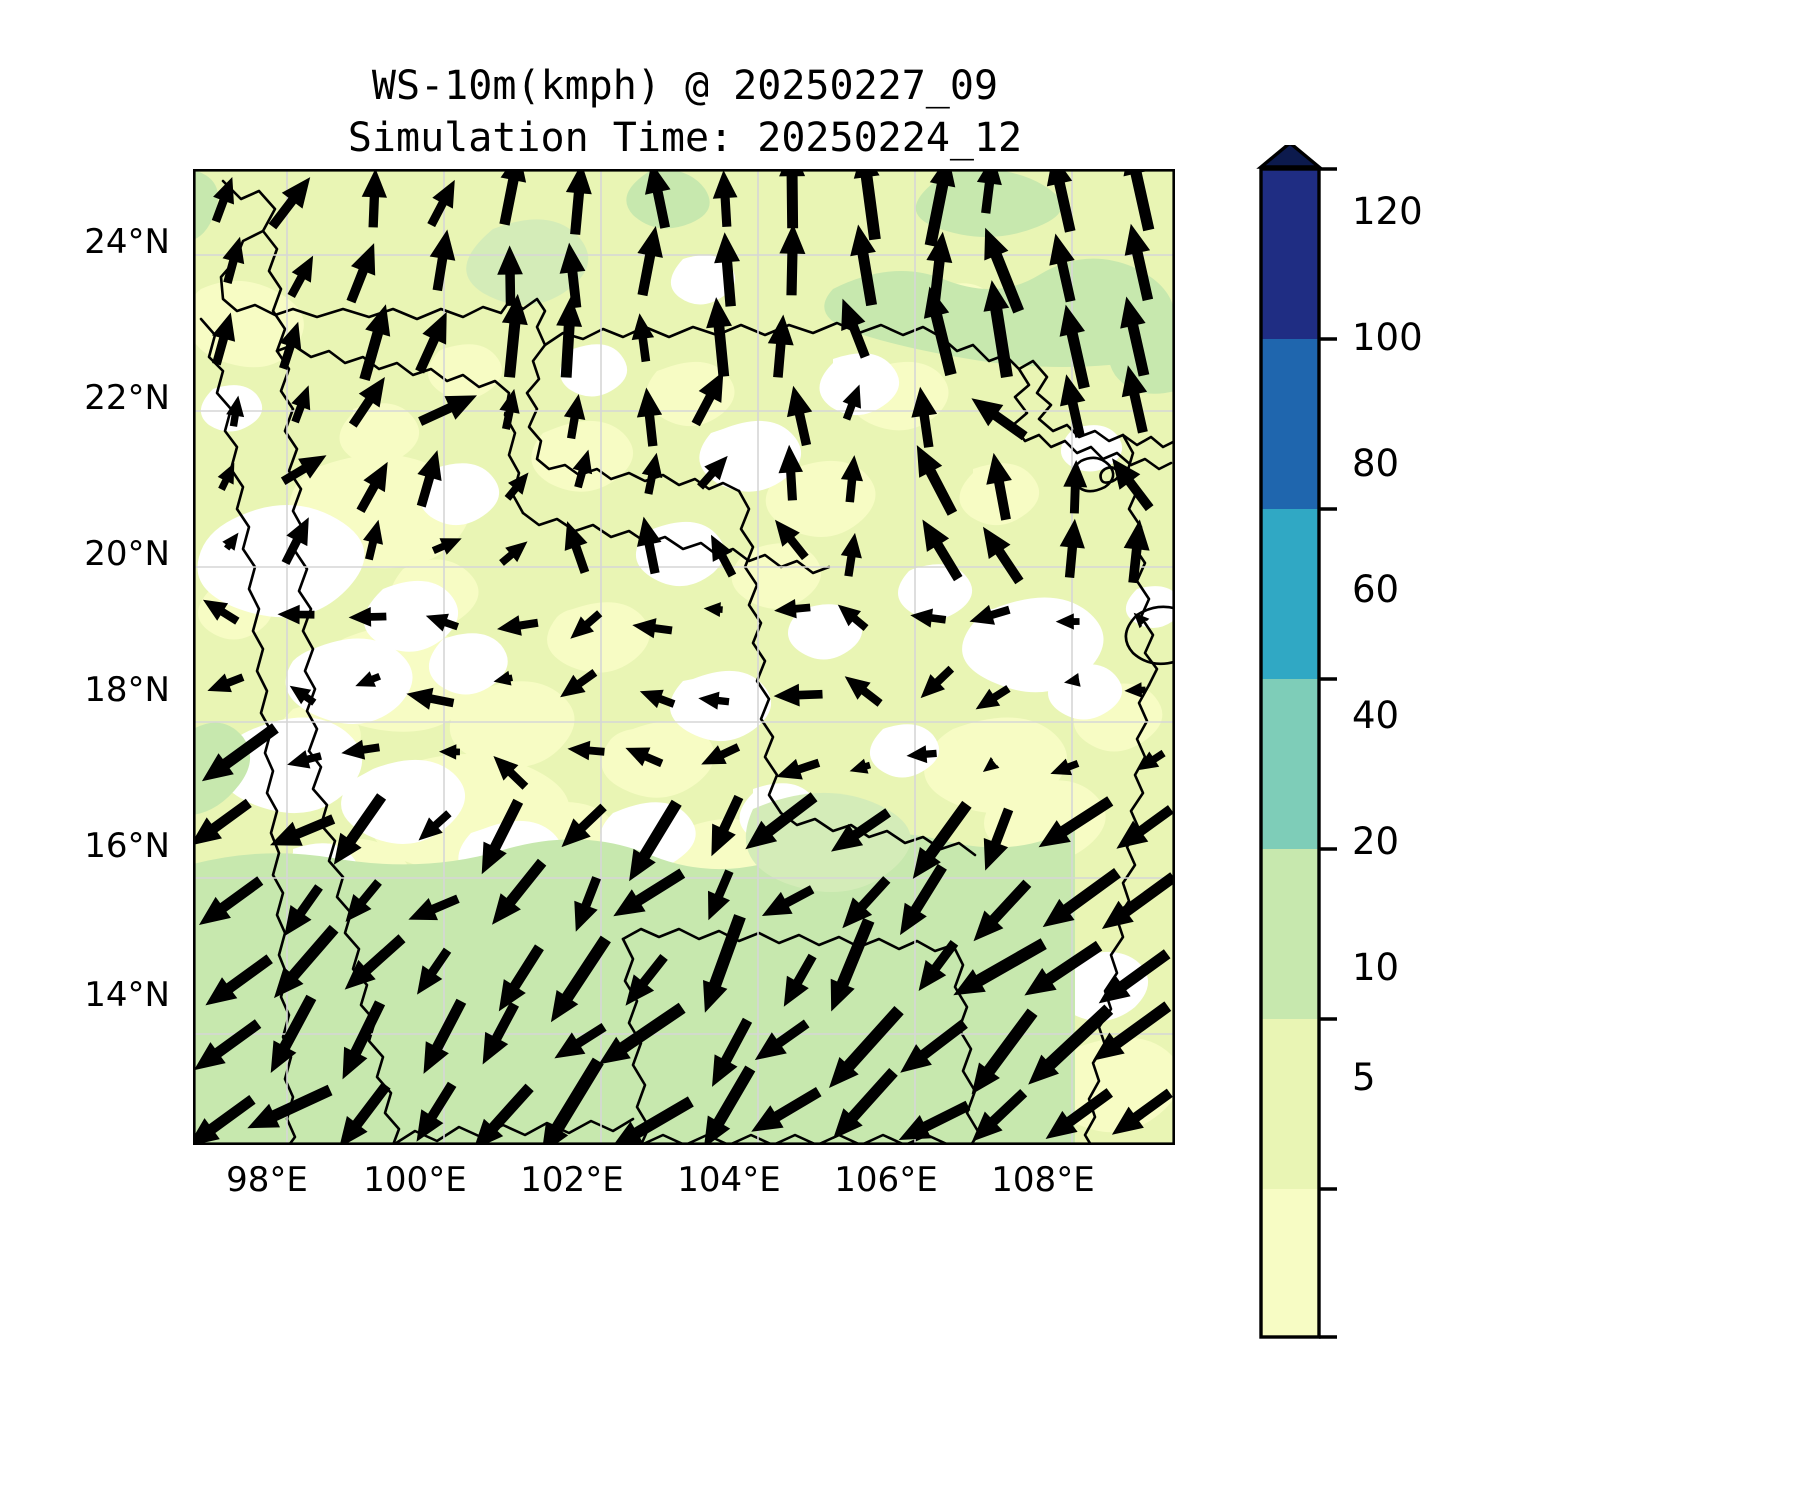 The image size is (1800, 1500). What do you see at coordinates (1387, 337) in the screenshot?
I see `colorbar-label-100: 100` at bounding box center [1387, 337].